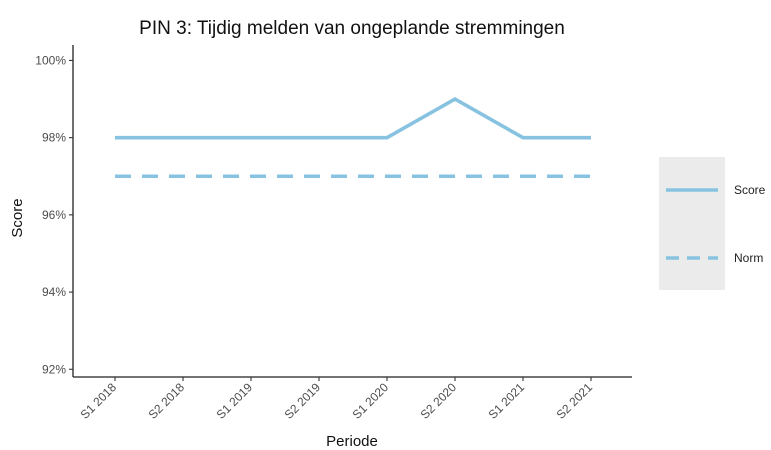  Describe the element at coordinates (54, 292) in the screenshot. I see `y-tick-label: 94%` at that location.